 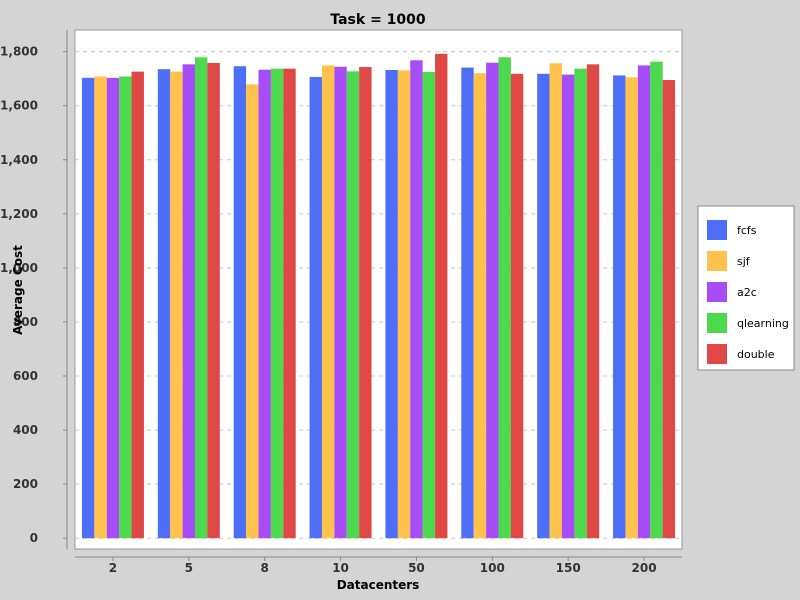 I want to click on x-axis-title: Datacenters, so click(x=378, y=585).